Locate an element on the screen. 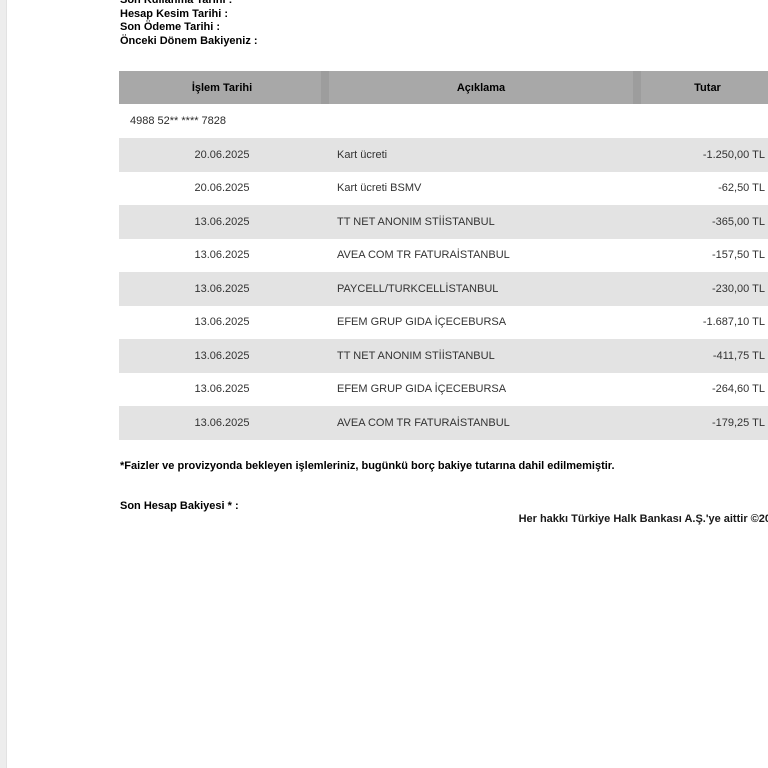  table-header-row: İşlem Tarihi Açıklama Tutar is located at coordinates (443, 87).